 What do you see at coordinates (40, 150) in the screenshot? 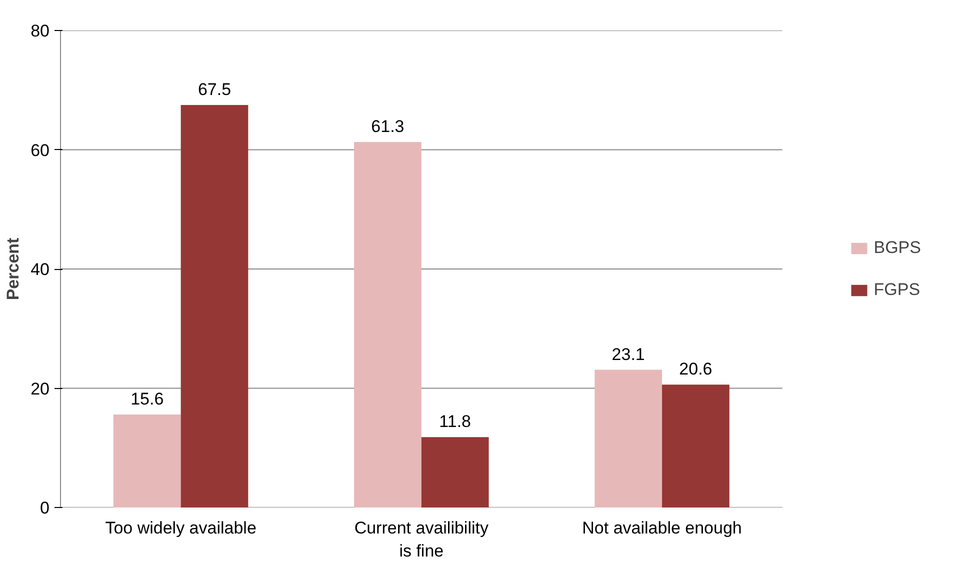
I see `y-tick-label: 60` at bounding box center [40, 150].